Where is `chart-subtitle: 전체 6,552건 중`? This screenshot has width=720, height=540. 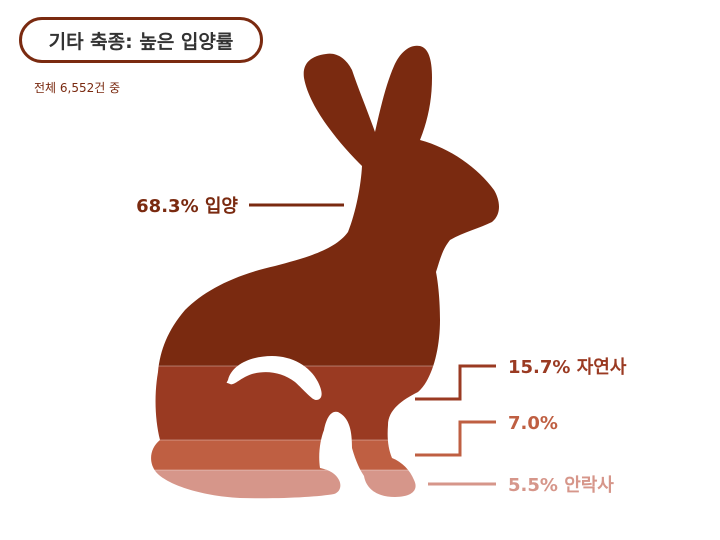 chart-subtitle: 전체 6,552건 중 is located at coordinates (77, 88).